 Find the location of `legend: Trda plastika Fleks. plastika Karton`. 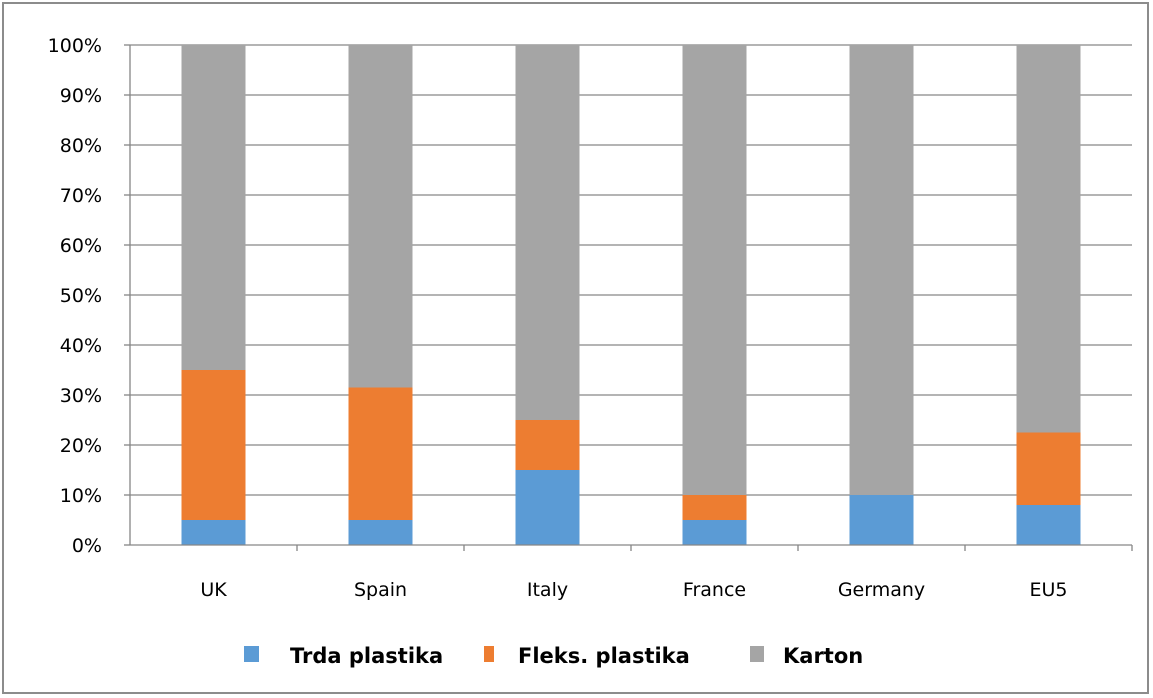

legend: Trda plastika Fleks. plastika Karton is located at coordinates (553, 656).